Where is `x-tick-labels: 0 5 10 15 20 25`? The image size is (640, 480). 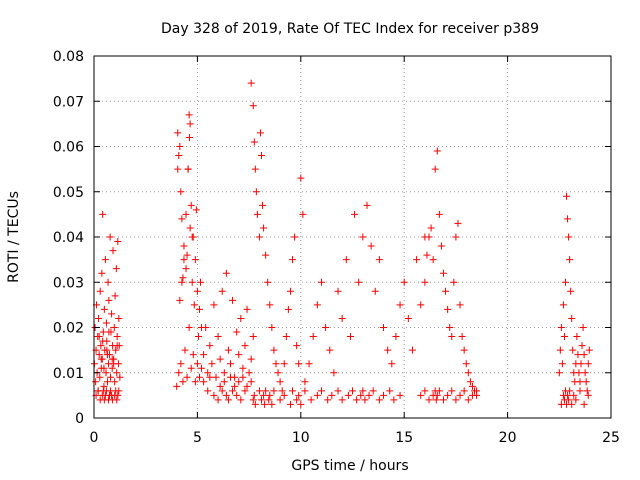
x-tick-labels: 0 5 10 15 20 25 is located at coordinates (355, 438).